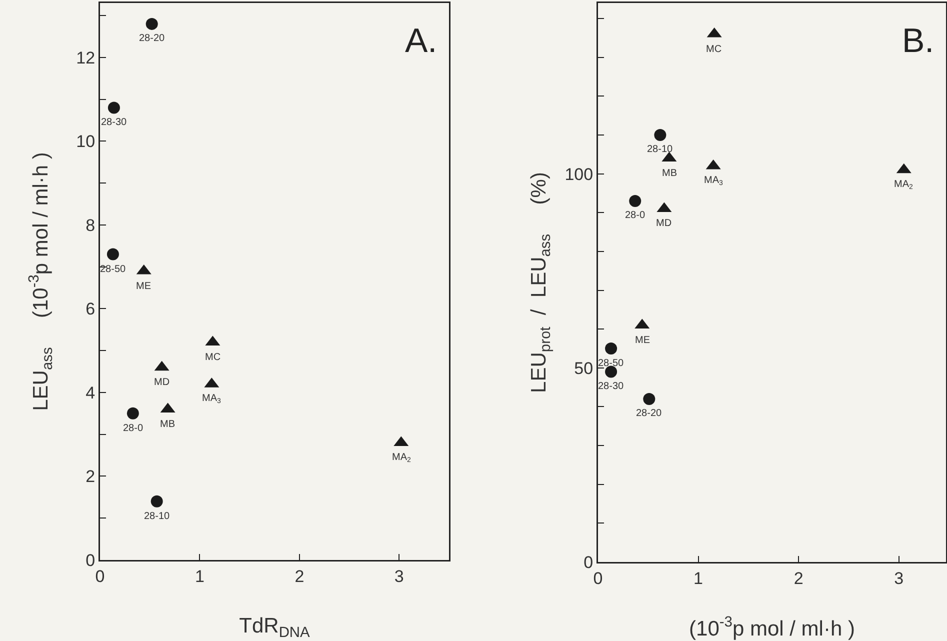  Describe the element at coordinates (772, 627) in the screenshot. I see `x-axis-title: (10$^{-3}$p mol / ml·h )` at that location.